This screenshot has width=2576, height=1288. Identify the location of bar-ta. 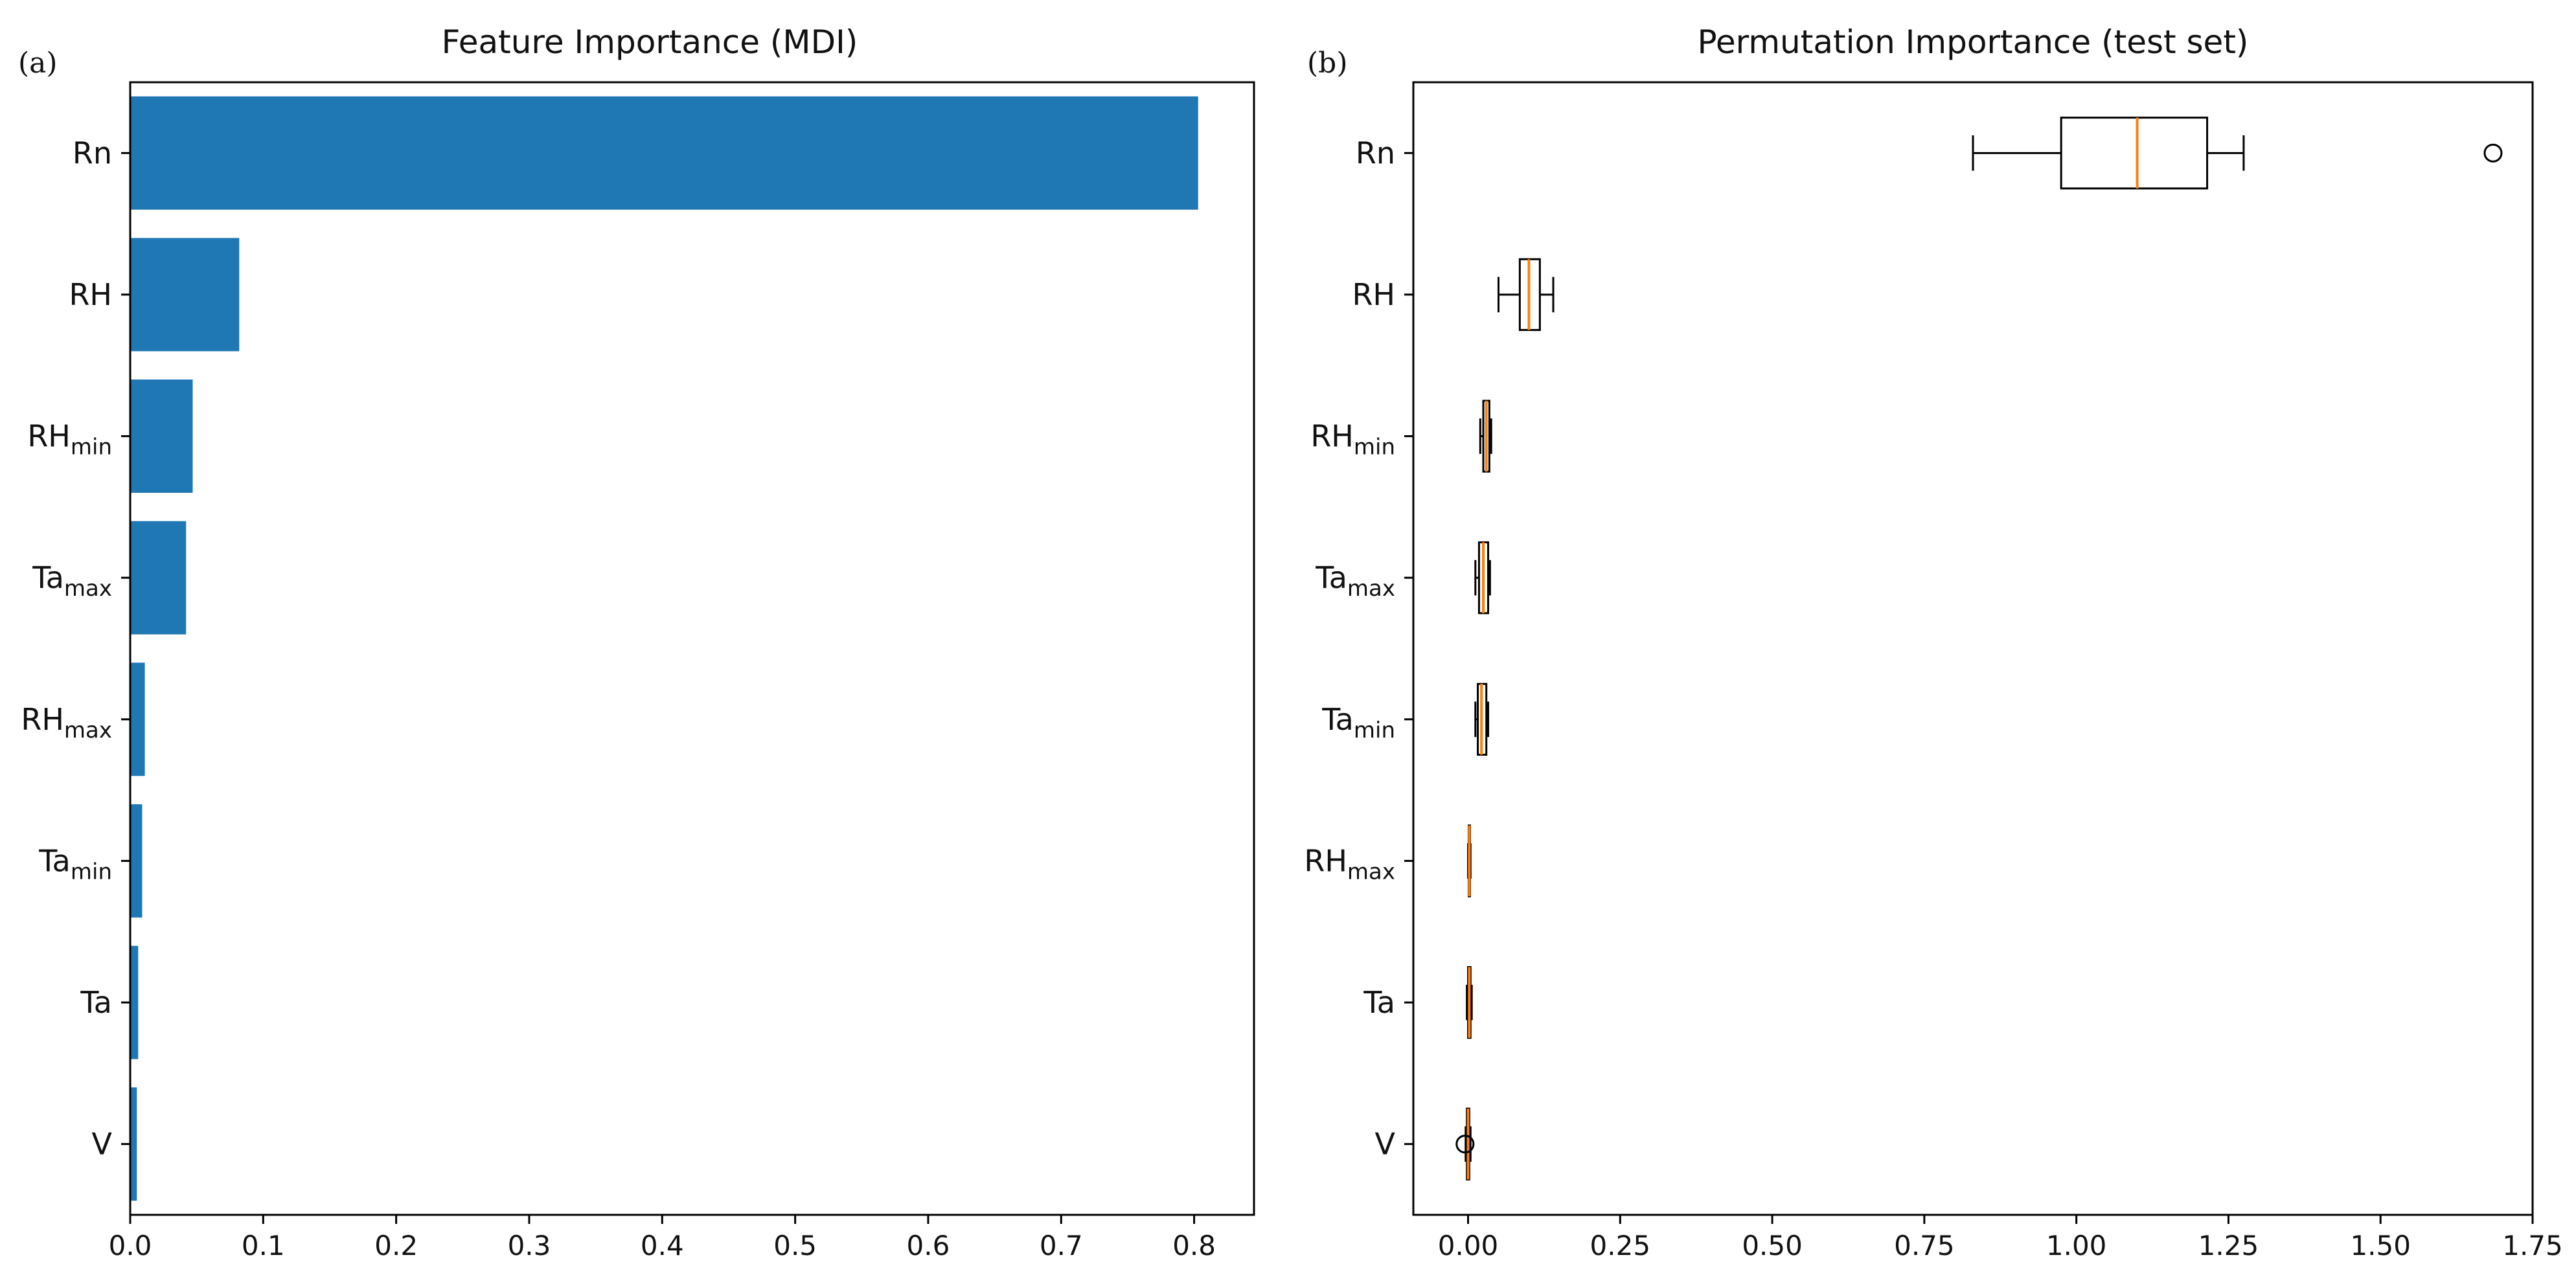
(134, 1002).